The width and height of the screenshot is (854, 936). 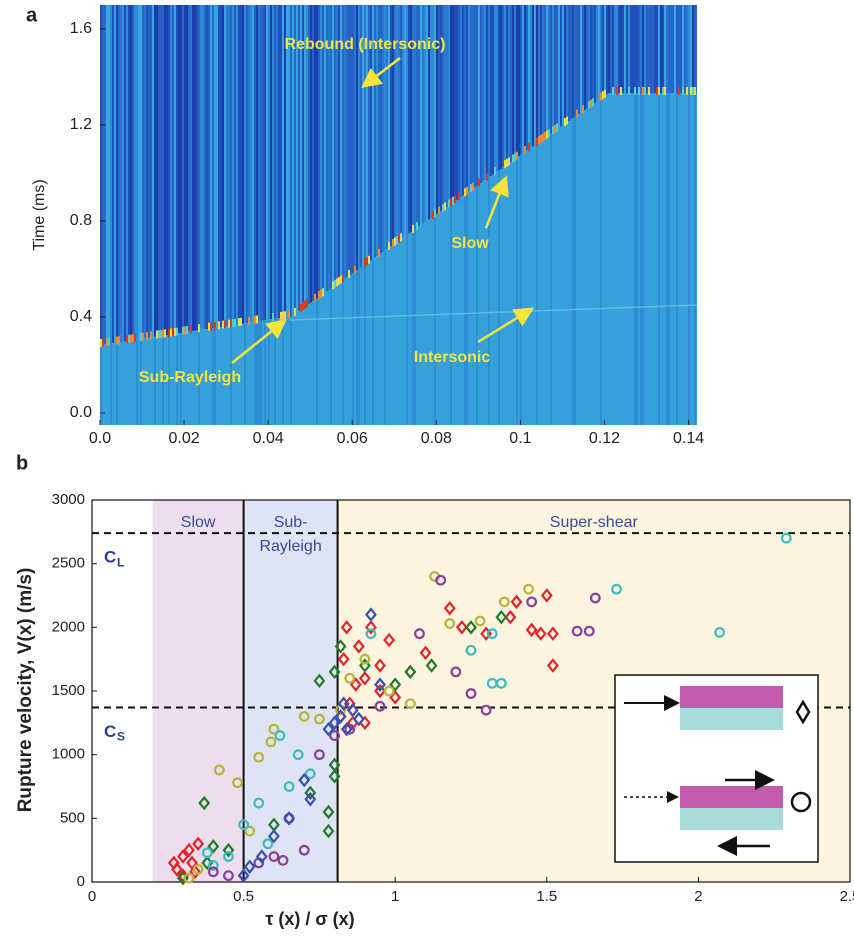 What do you see at coordinates (81, 316) in the screenshot?
I see `y-tick-label: 0.4` at bounding box center [81, 316].